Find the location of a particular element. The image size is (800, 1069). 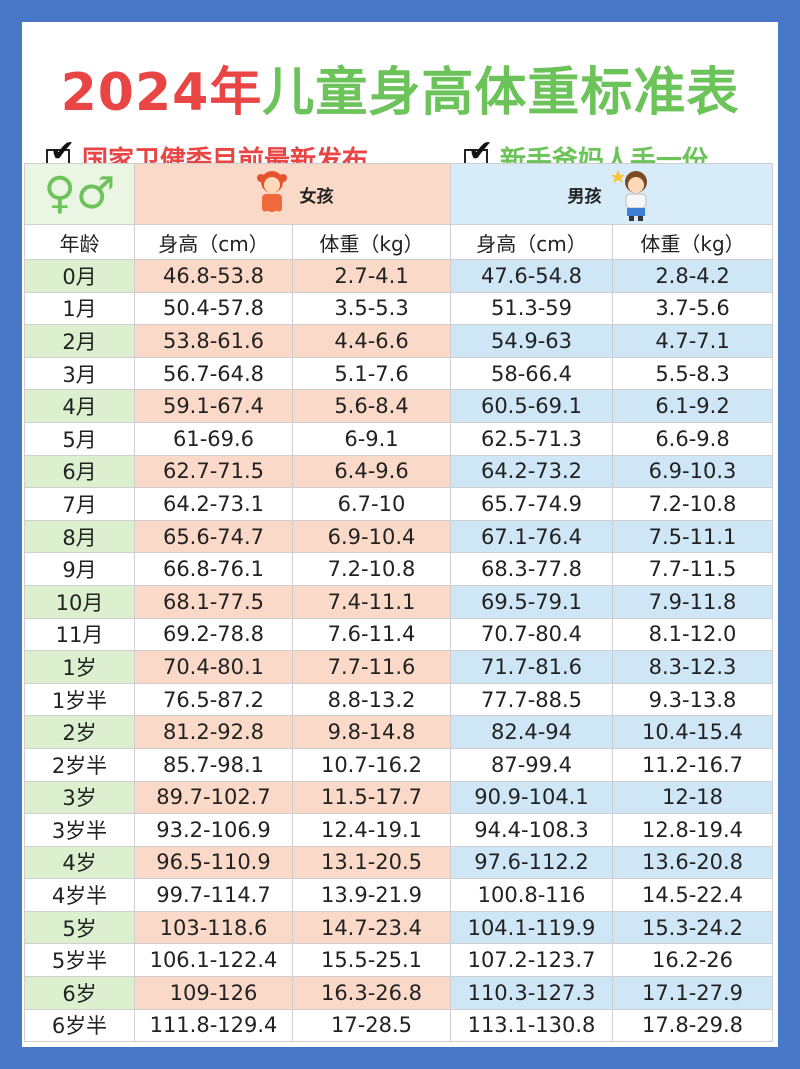

boy-weight-cell: 16.2-26 is located at coordinates (692, 960).